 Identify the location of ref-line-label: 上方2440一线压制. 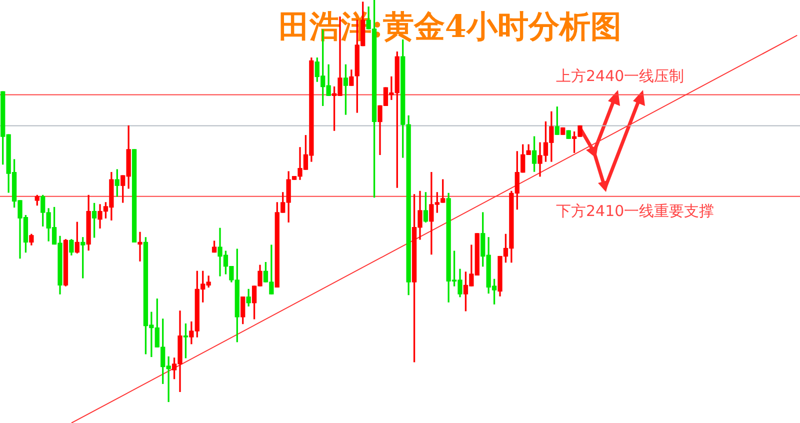
(620, 76).